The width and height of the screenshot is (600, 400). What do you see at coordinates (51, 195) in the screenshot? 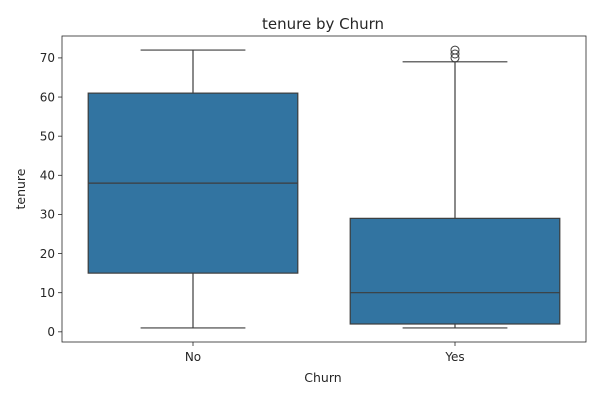
I see `y-axis: 0 10 20 30 40 50 60 70` at bounding box center [51, 195].